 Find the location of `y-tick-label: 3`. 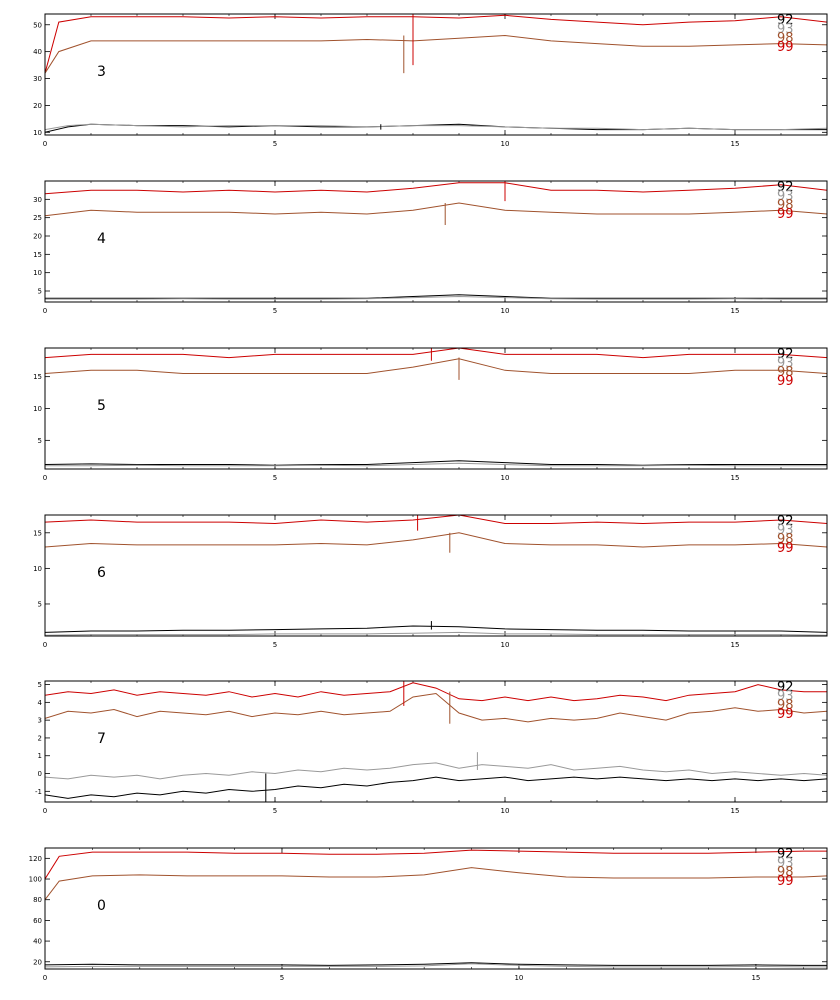

y-tick-label: 3 is located at coordinates (40, 721).